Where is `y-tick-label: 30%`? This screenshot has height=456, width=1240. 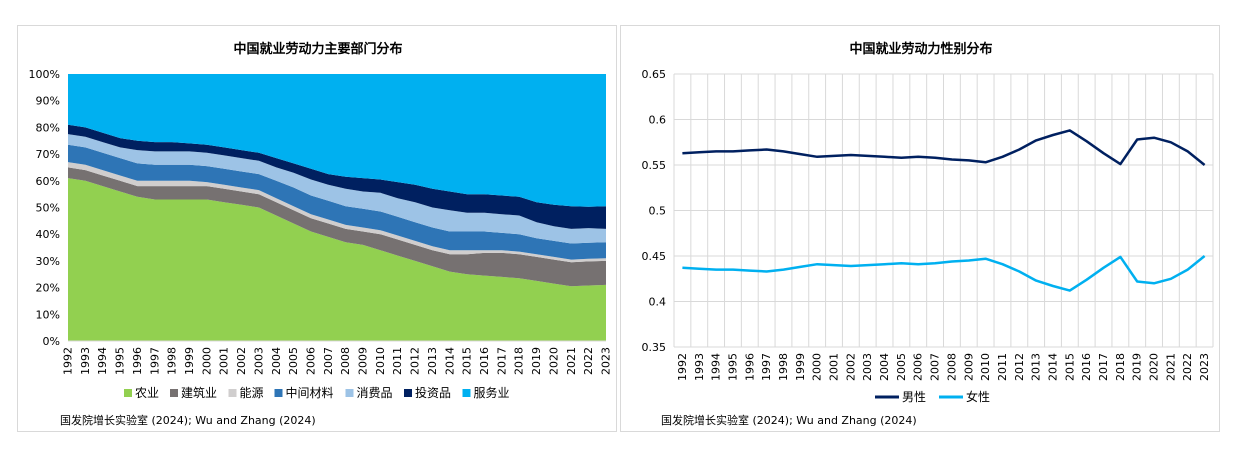
y-tick-label: 30% is located at coordinates (48, 261).